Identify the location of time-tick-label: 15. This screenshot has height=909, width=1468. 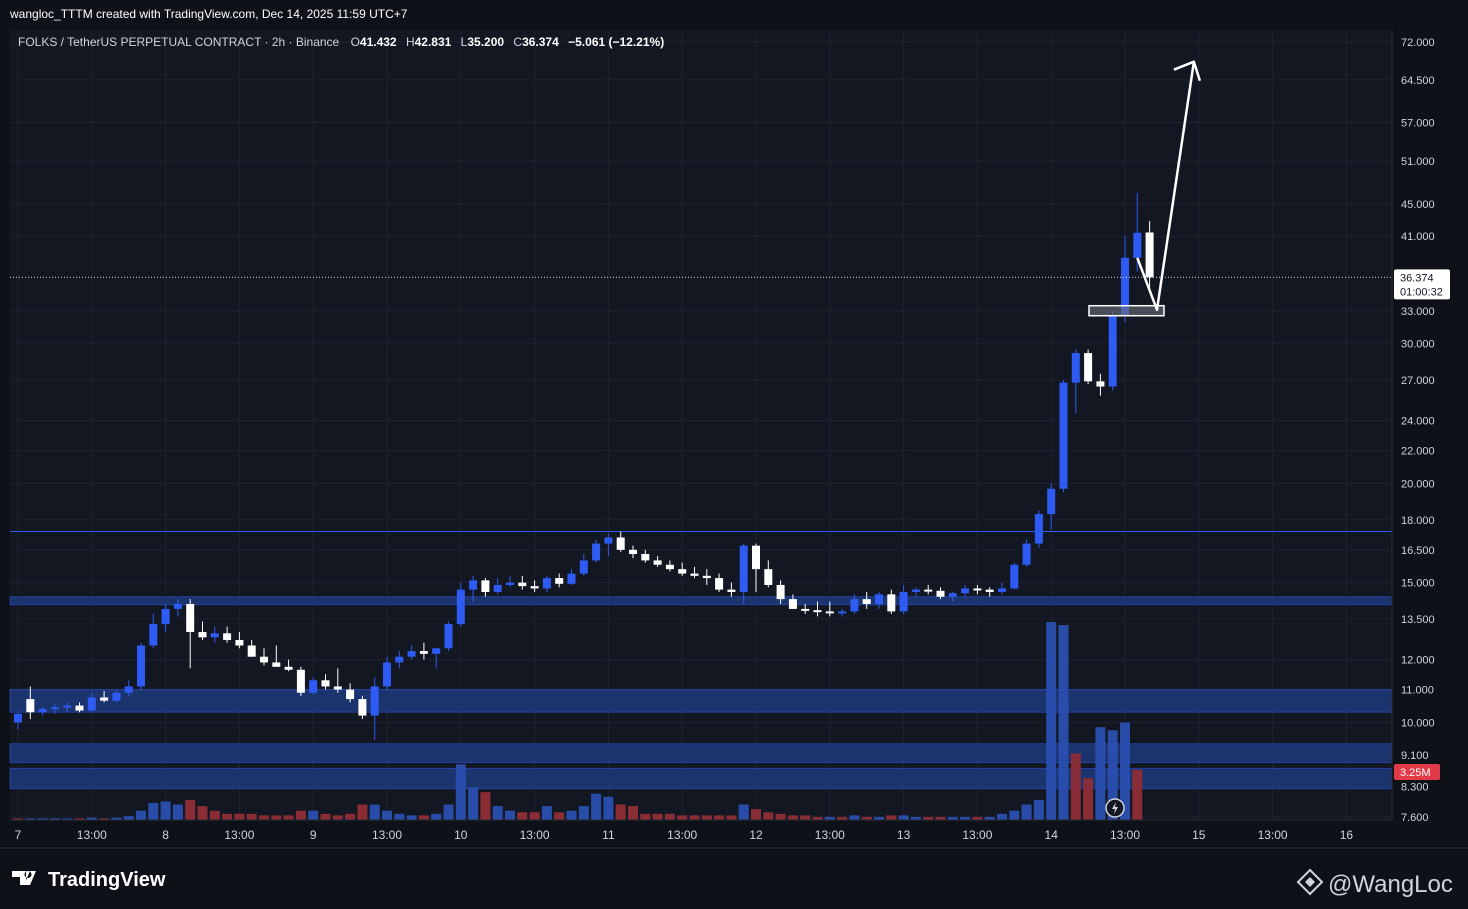
(1199, 835).